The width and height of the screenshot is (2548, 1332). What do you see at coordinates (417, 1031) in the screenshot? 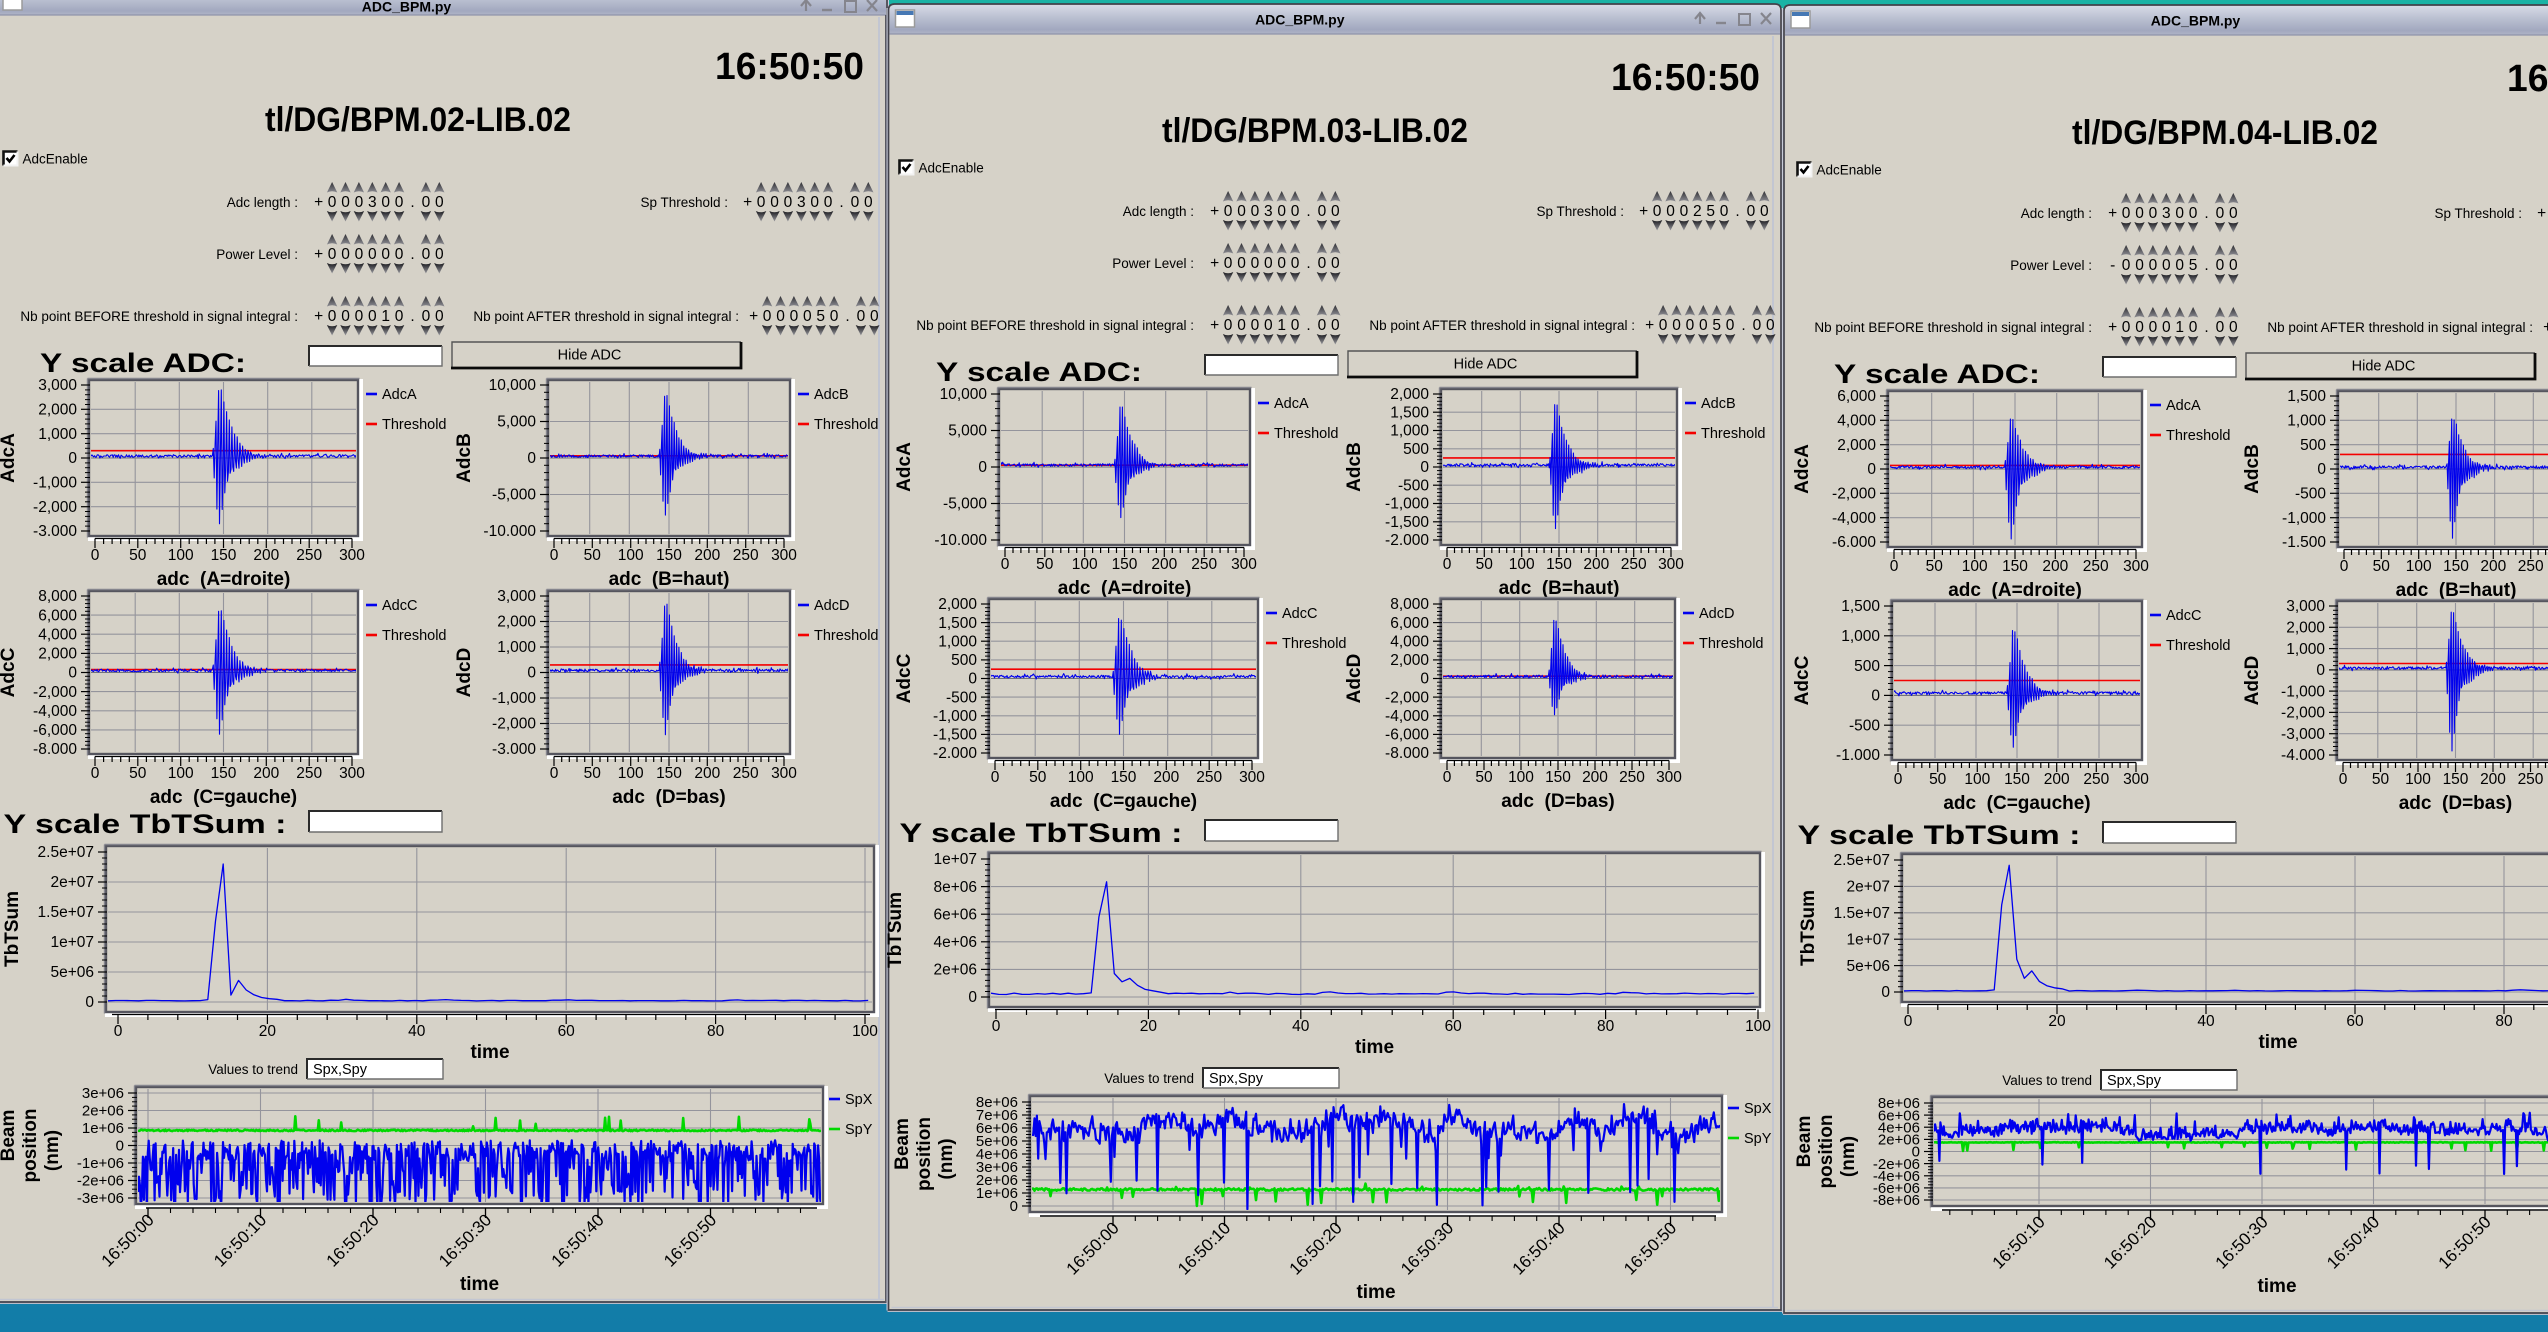
I see `svg-text: 40` at bounding box center [417, 1031].